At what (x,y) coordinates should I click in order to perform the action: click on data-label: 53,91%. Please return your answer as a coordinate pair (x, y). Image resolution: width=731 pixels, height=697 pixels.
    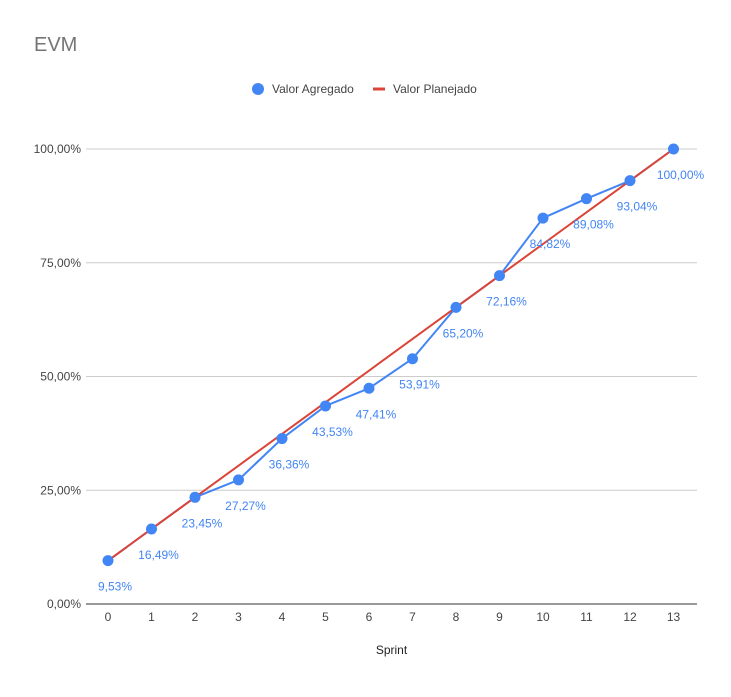
    Looking at the image, I should click on (419, 385).